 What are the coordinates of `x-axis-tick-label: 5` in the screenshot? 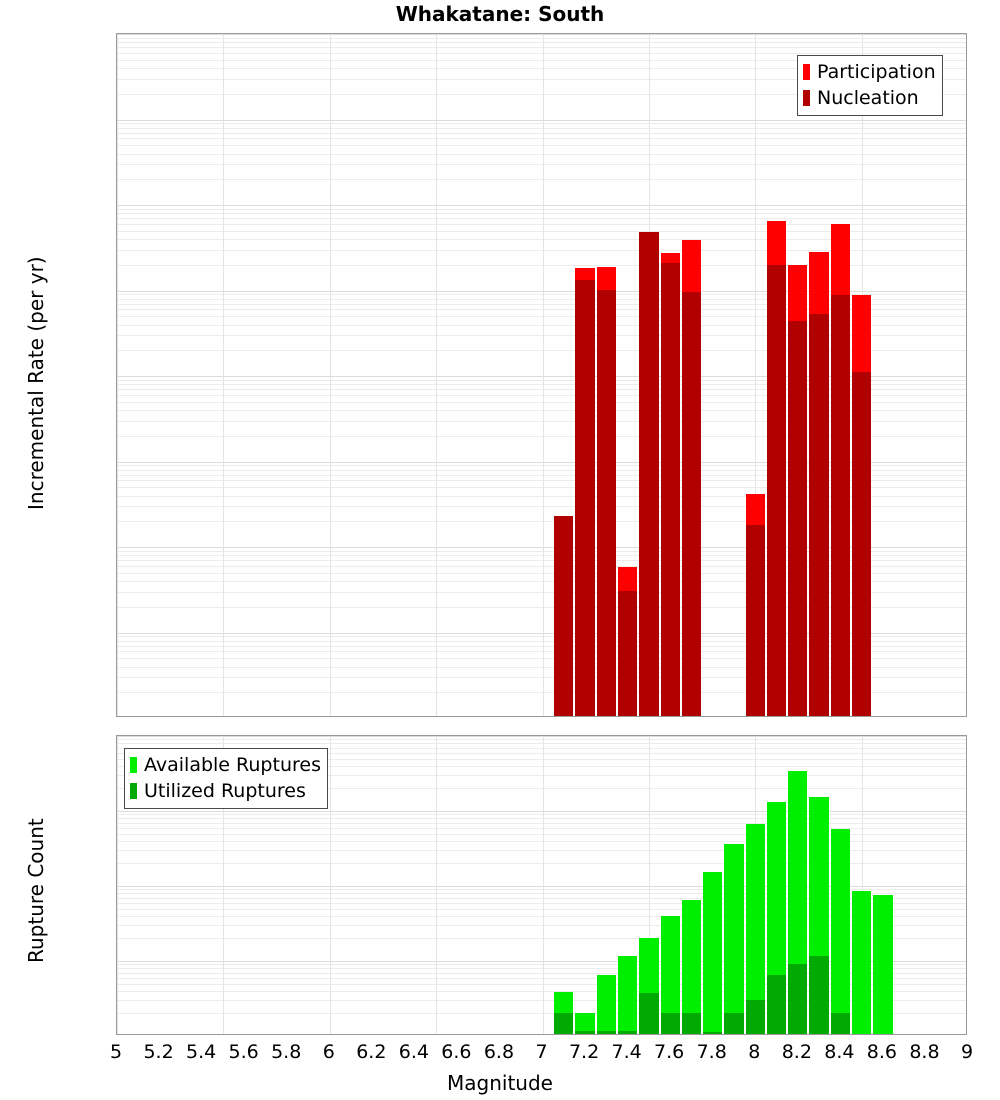 It's located at (116, 1052).